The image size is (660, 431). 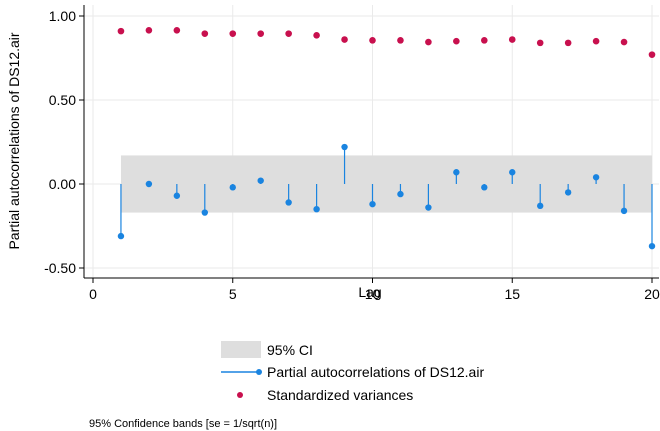 What do you see at coordinates (652, 294) in the screenshot?
I see `x-tick-label: 20` at bounding box center [652, 294].